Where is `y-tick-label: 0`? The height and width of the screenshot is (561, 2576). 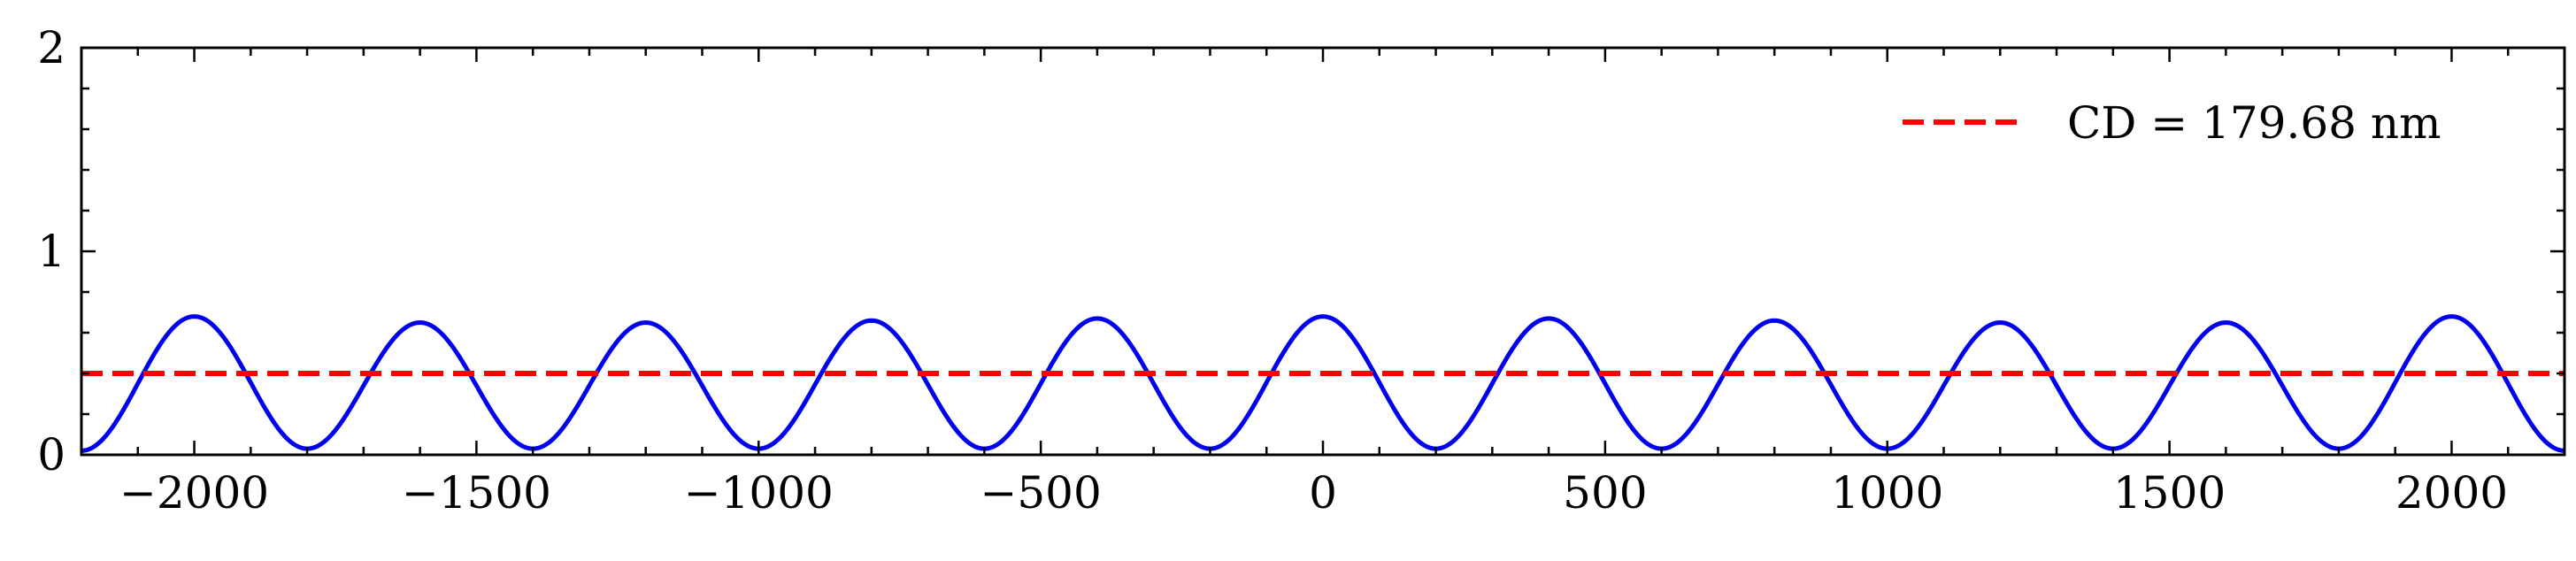
y-tick-label: 0 is located at coordinates (51, 454).